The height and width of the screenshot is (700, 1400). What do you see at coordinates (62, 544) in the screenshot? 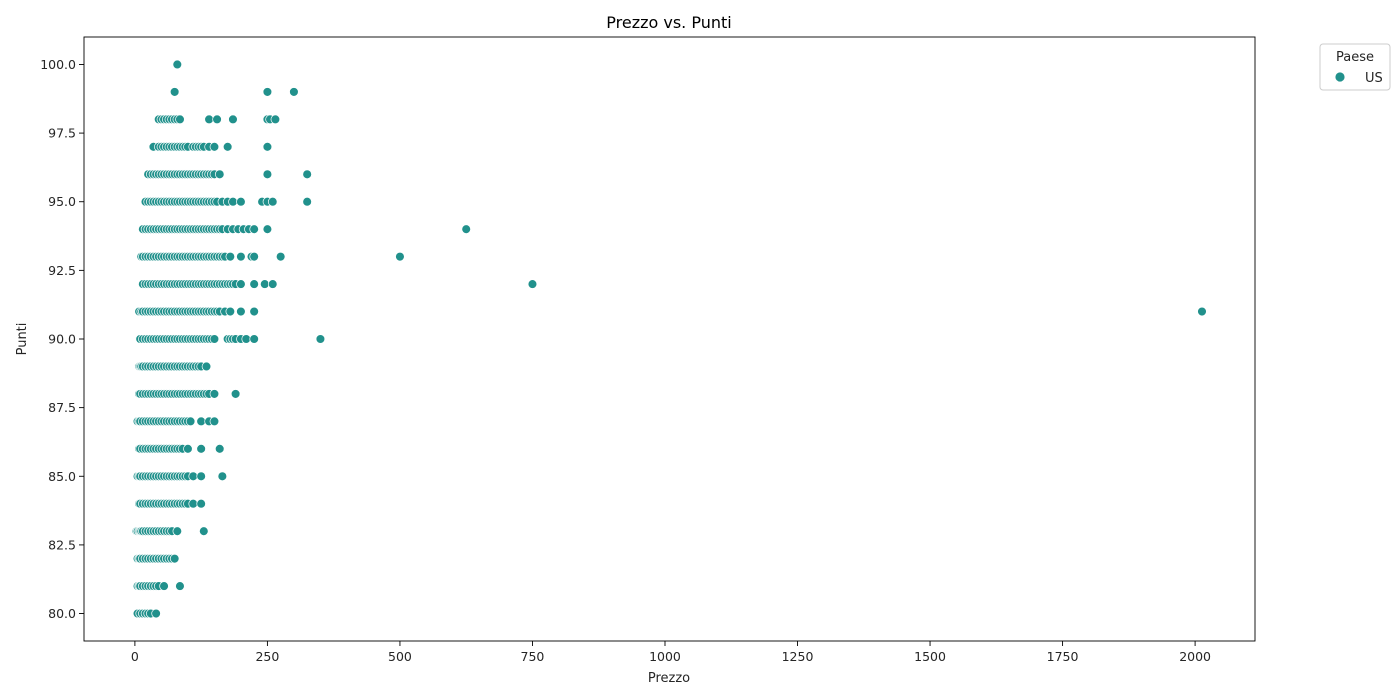
I see `y-tick-label: 82.5` at bounding box center [62, 544].